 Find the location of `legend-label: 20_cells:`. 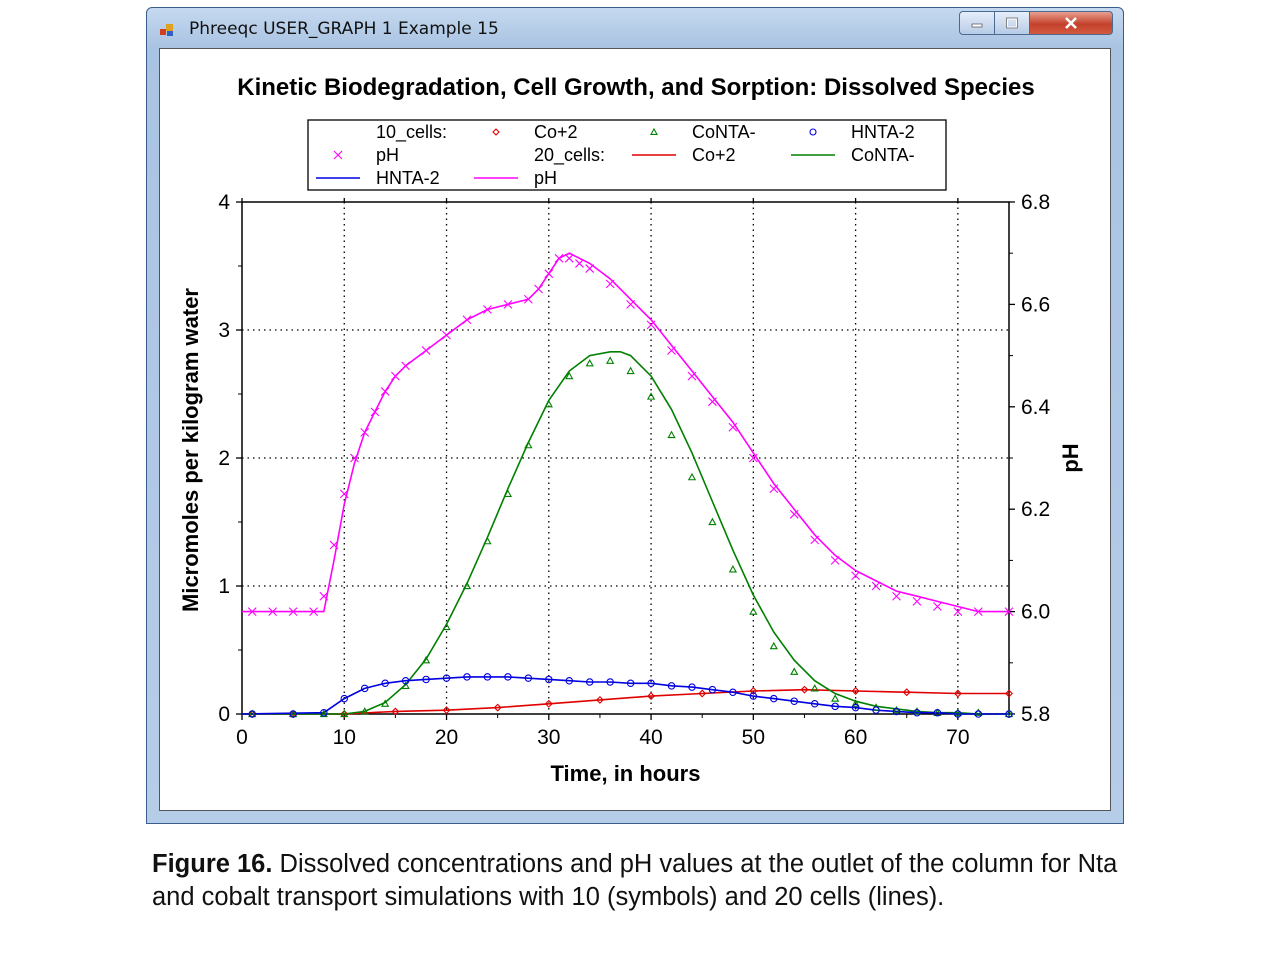

legend-label: 20_cells: is located at coordinates (569, 155).